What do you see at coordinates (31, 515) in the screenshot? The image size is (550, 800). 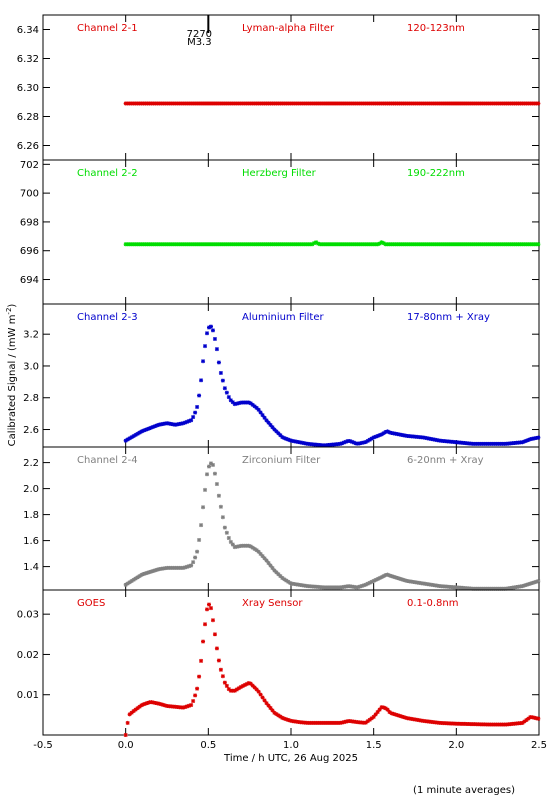 I see `y-tick-label: 1.8` at bounding box center [31, 515].